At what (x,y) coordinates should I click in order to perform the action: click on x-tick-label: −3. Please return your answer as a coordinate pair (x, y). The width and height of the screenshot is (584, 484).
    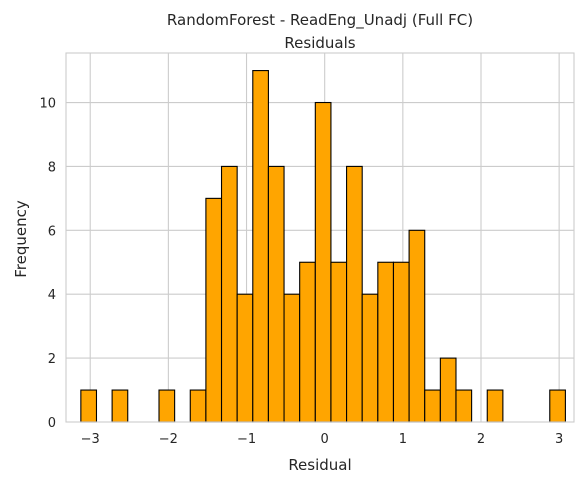
    Looking at the image, I should click on (90, 439).